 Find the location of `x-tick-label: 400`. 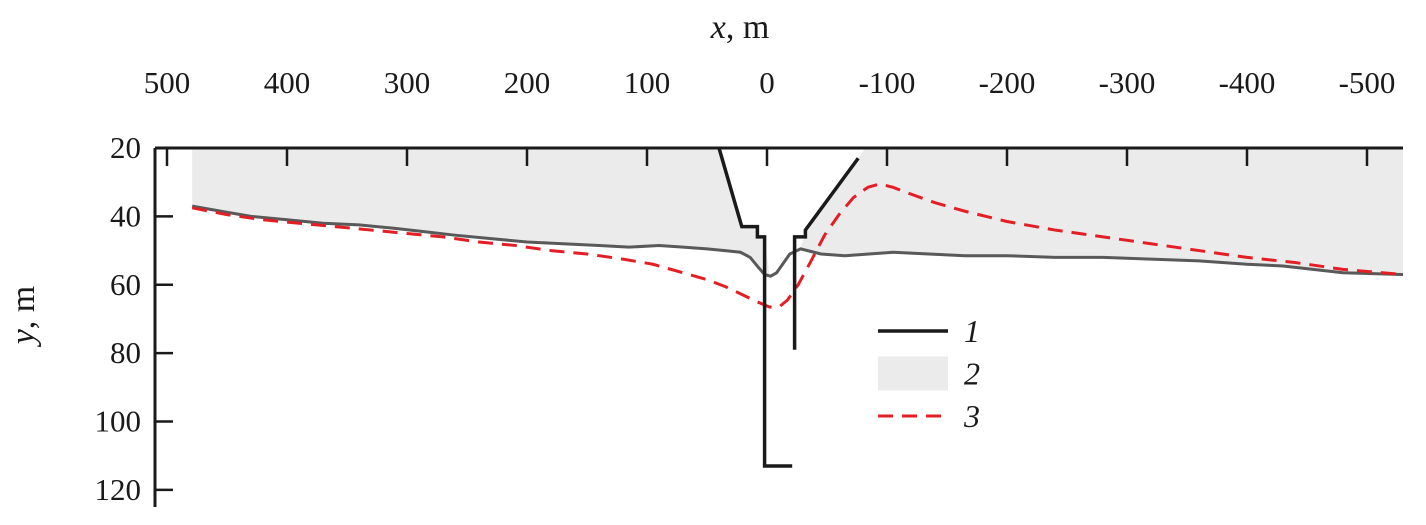

x-tick-label: 400 is located at coordinates (287, 82).